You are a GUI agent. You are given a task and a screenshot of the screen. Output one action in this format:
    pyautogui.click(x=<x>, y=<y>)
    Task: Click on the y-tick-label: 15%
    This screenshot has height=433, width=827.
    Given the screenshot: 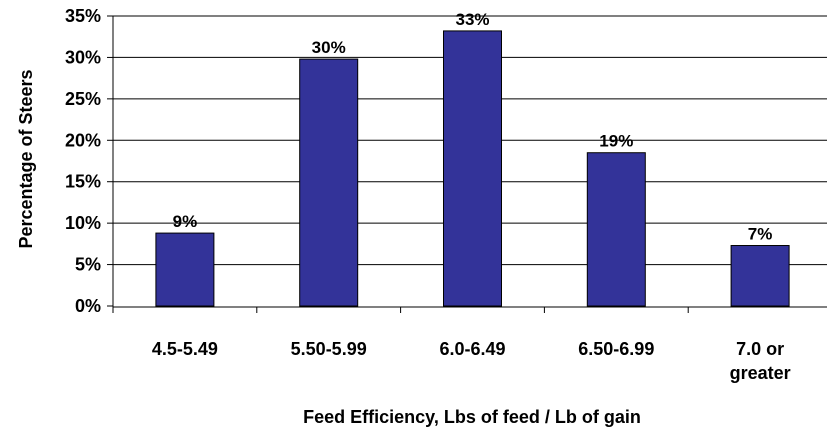 What is the action you would take?
    pyautogui.click(x=83, y=182)
    